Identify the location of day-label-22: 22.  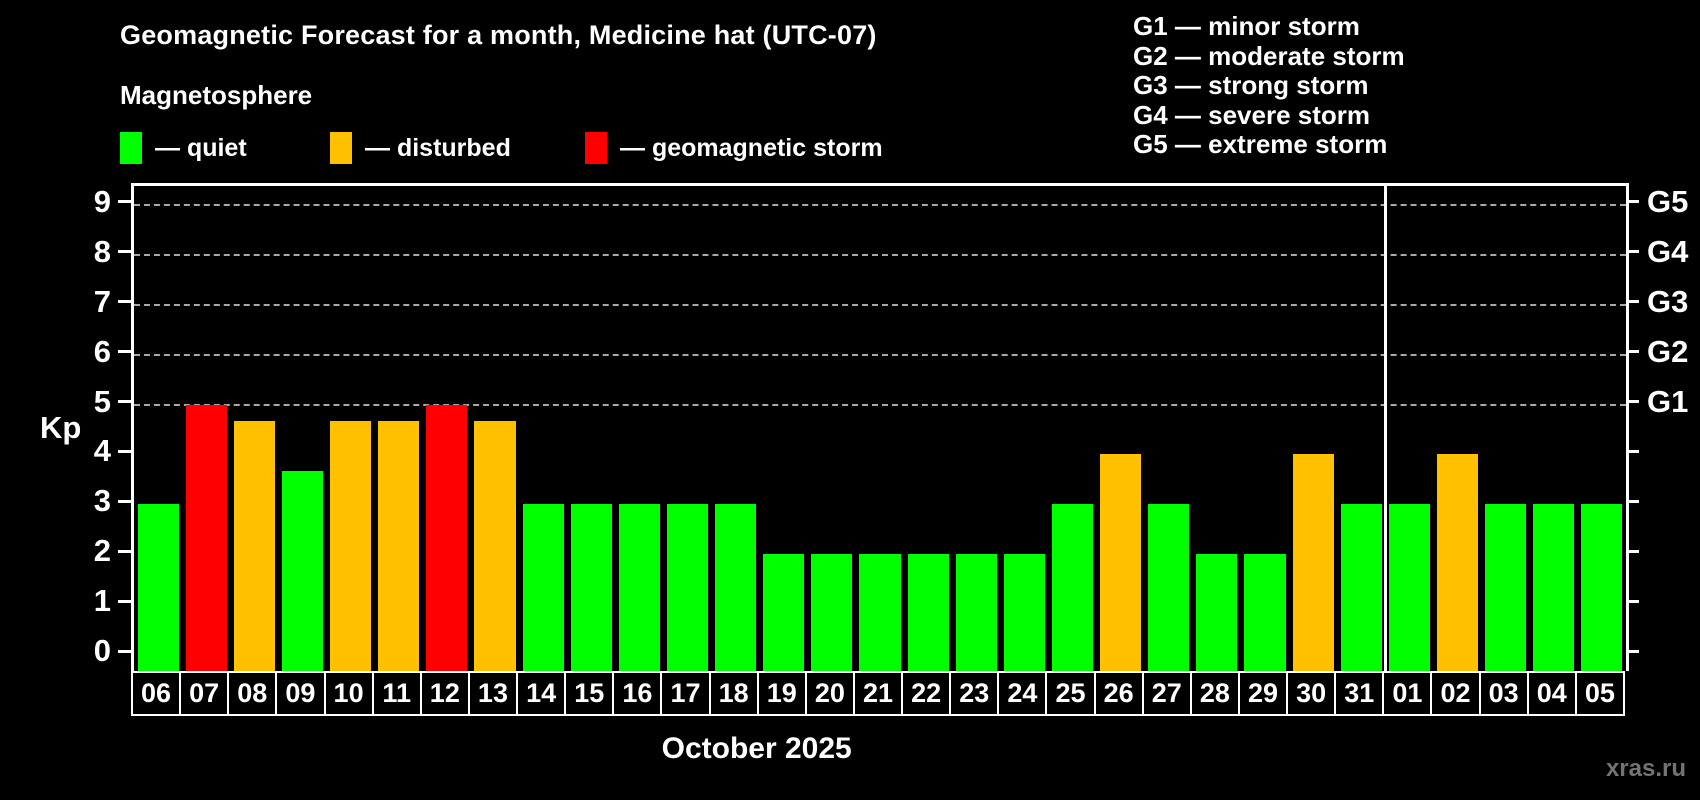
(926, 693).